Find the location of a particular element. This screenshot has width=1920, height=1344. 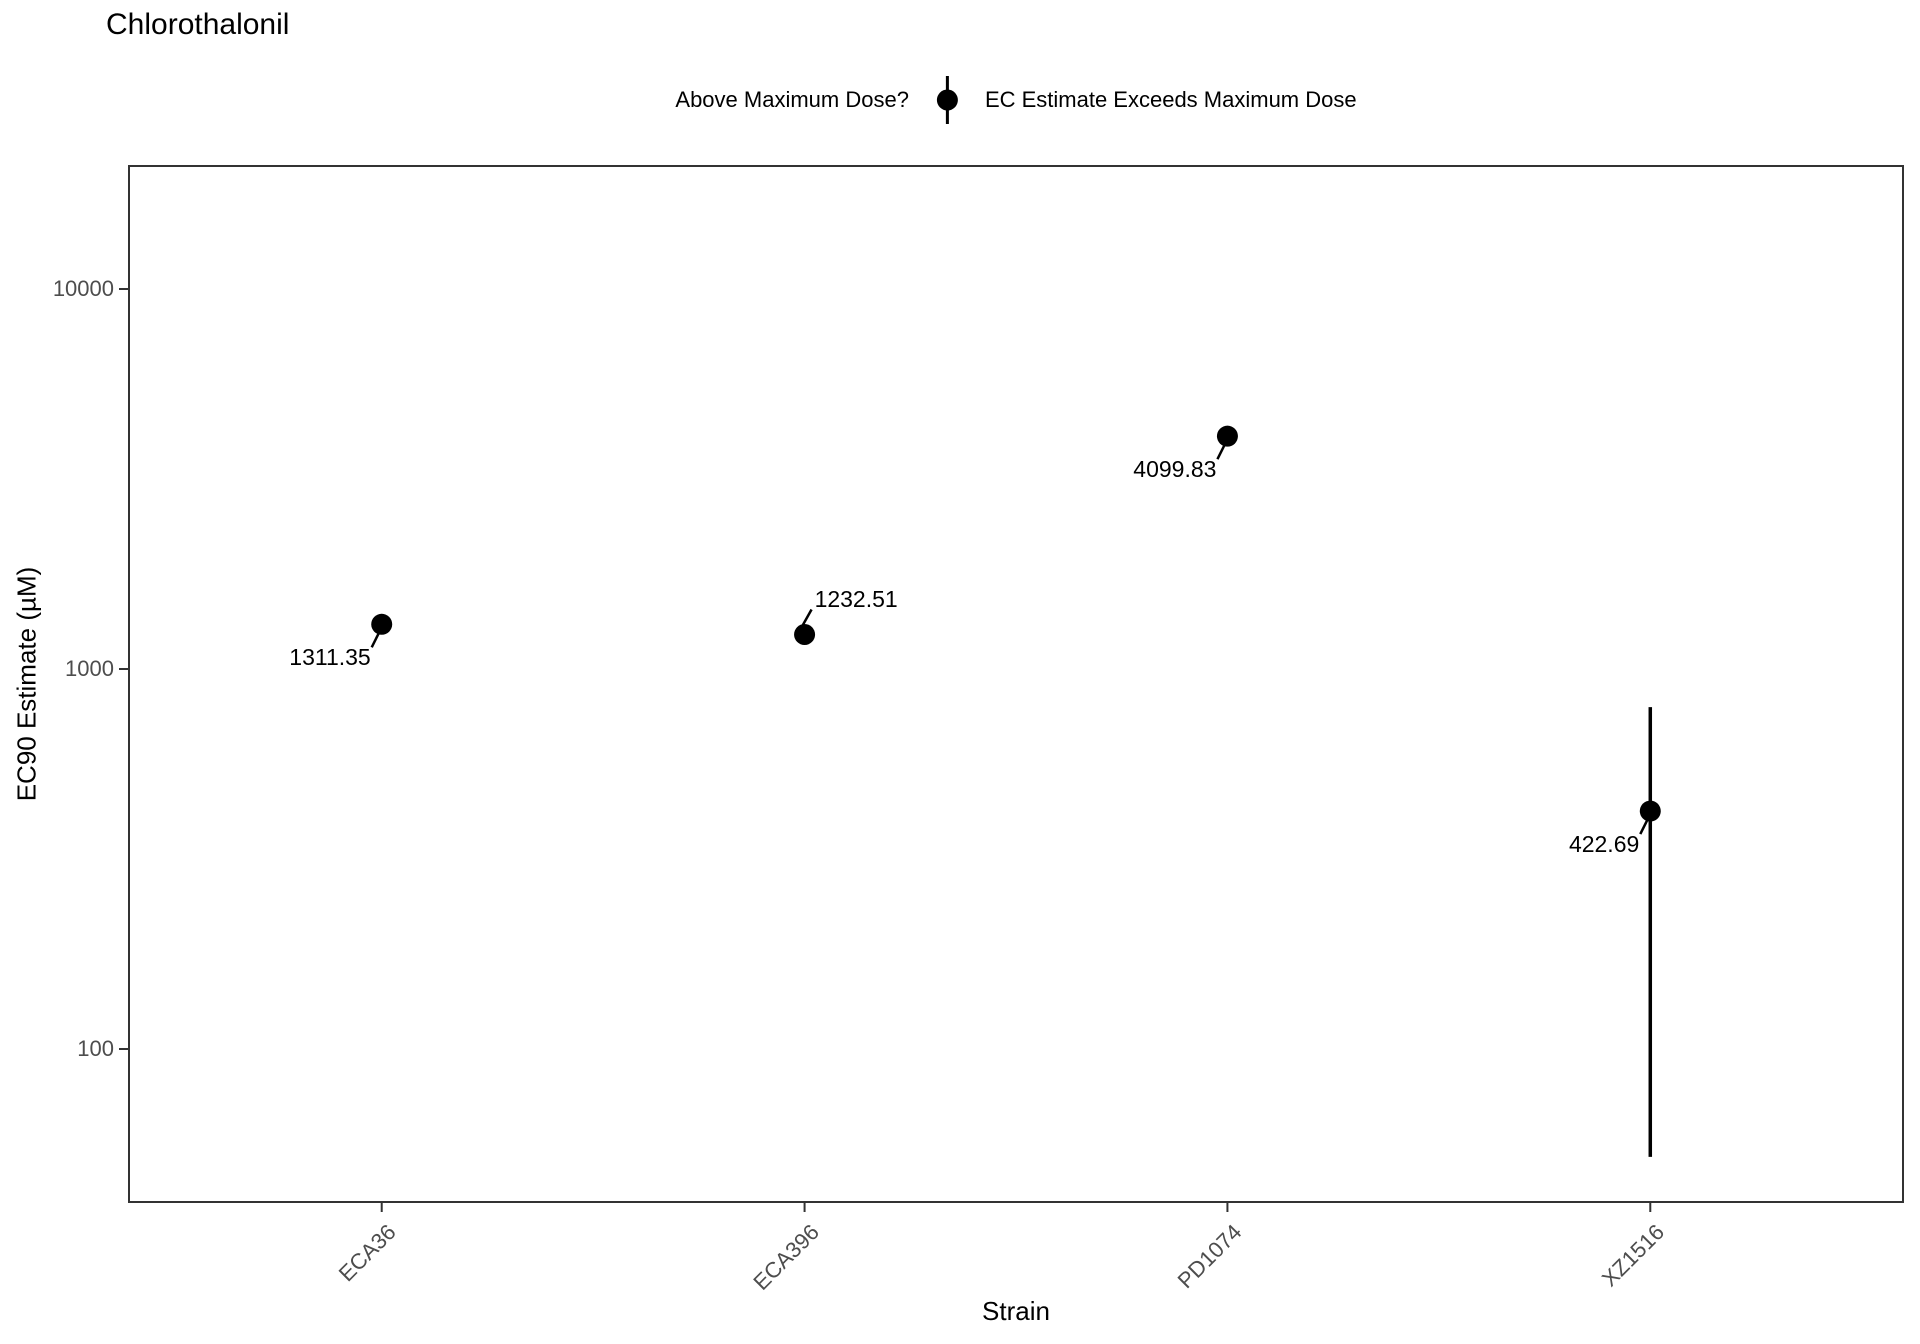

legend-entry-label: EC Estimate Exceeds Maximum Dose is located at coordinates (1170, 99).